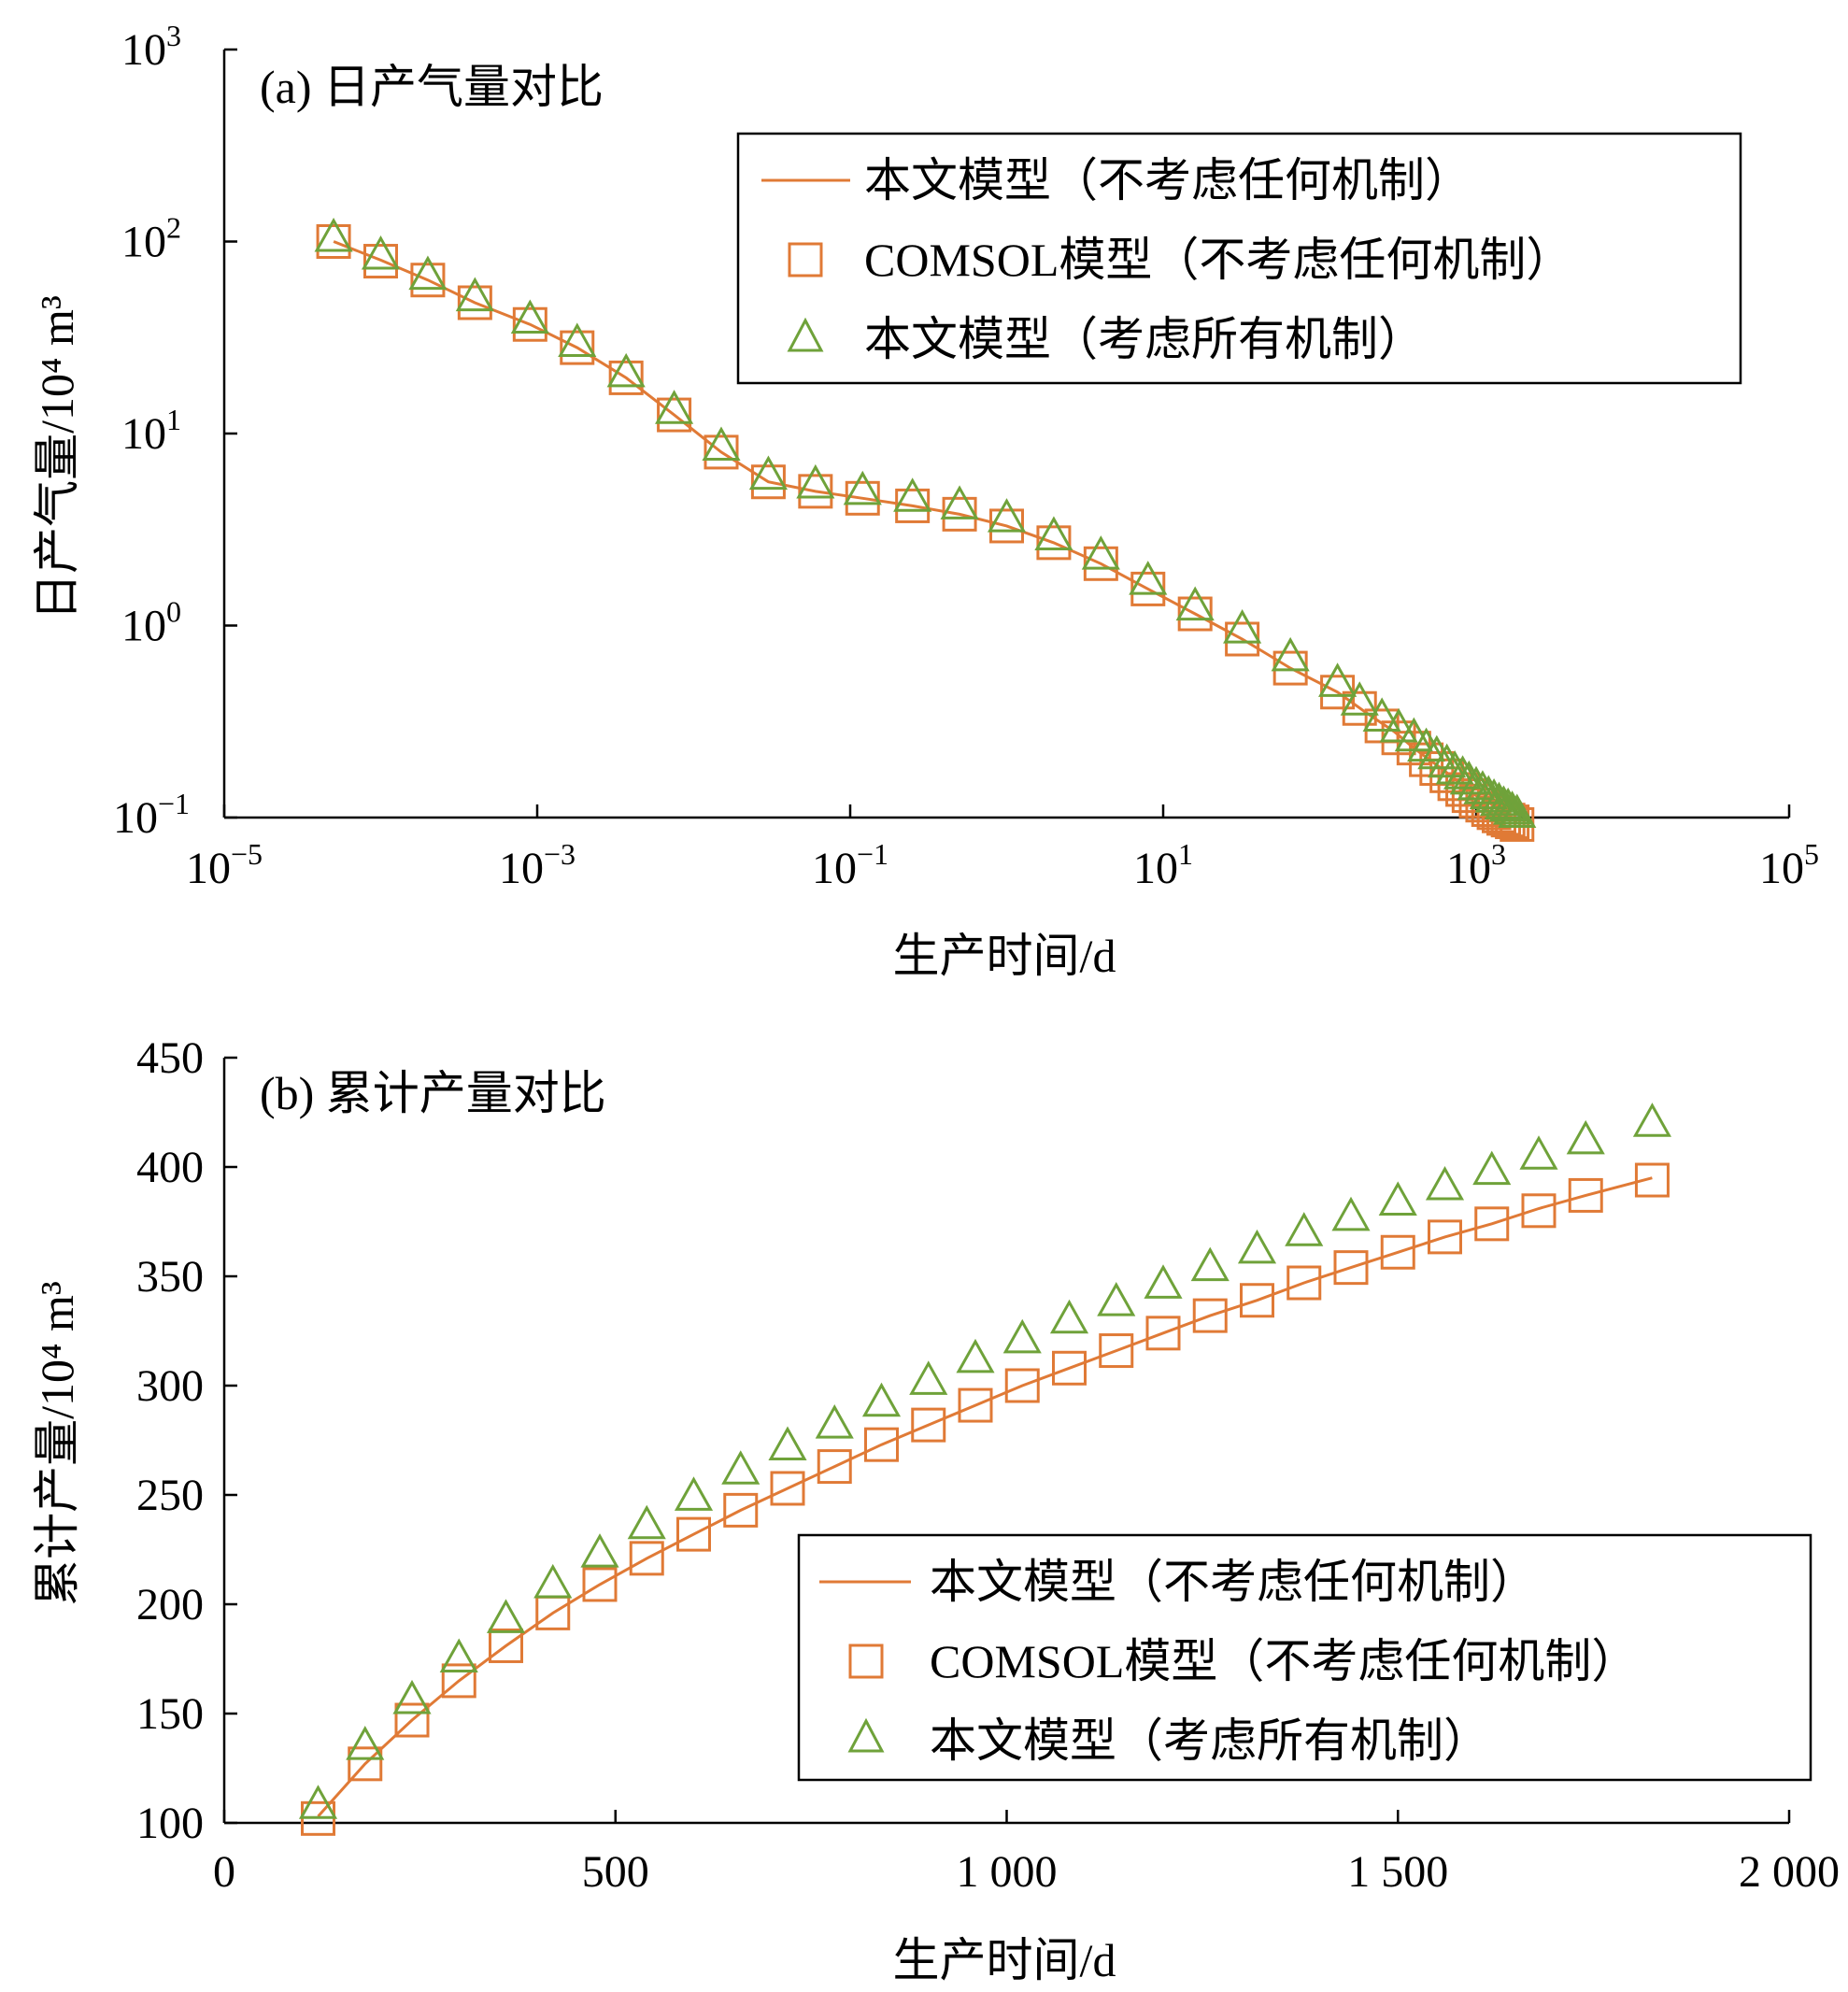  Describe the element at coordinates (151, 815) in the screenshot. I see `y-tick-label: 10−1` at that location.